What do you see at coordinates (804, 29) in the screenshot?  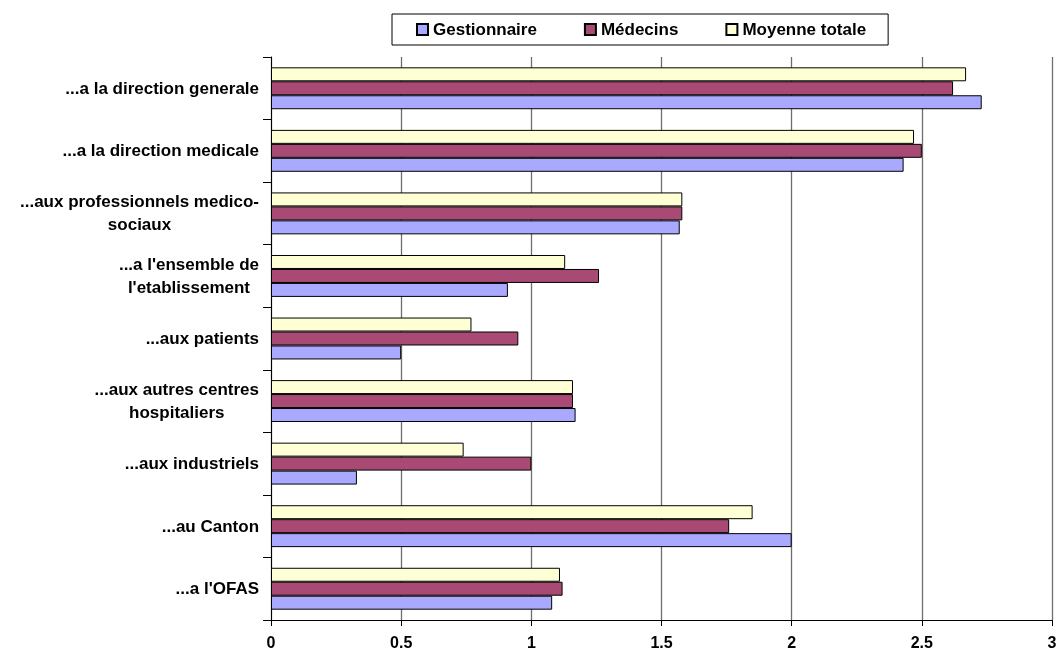 I see `legend-label: Moyenne totale` at bounding box center [804, 29].